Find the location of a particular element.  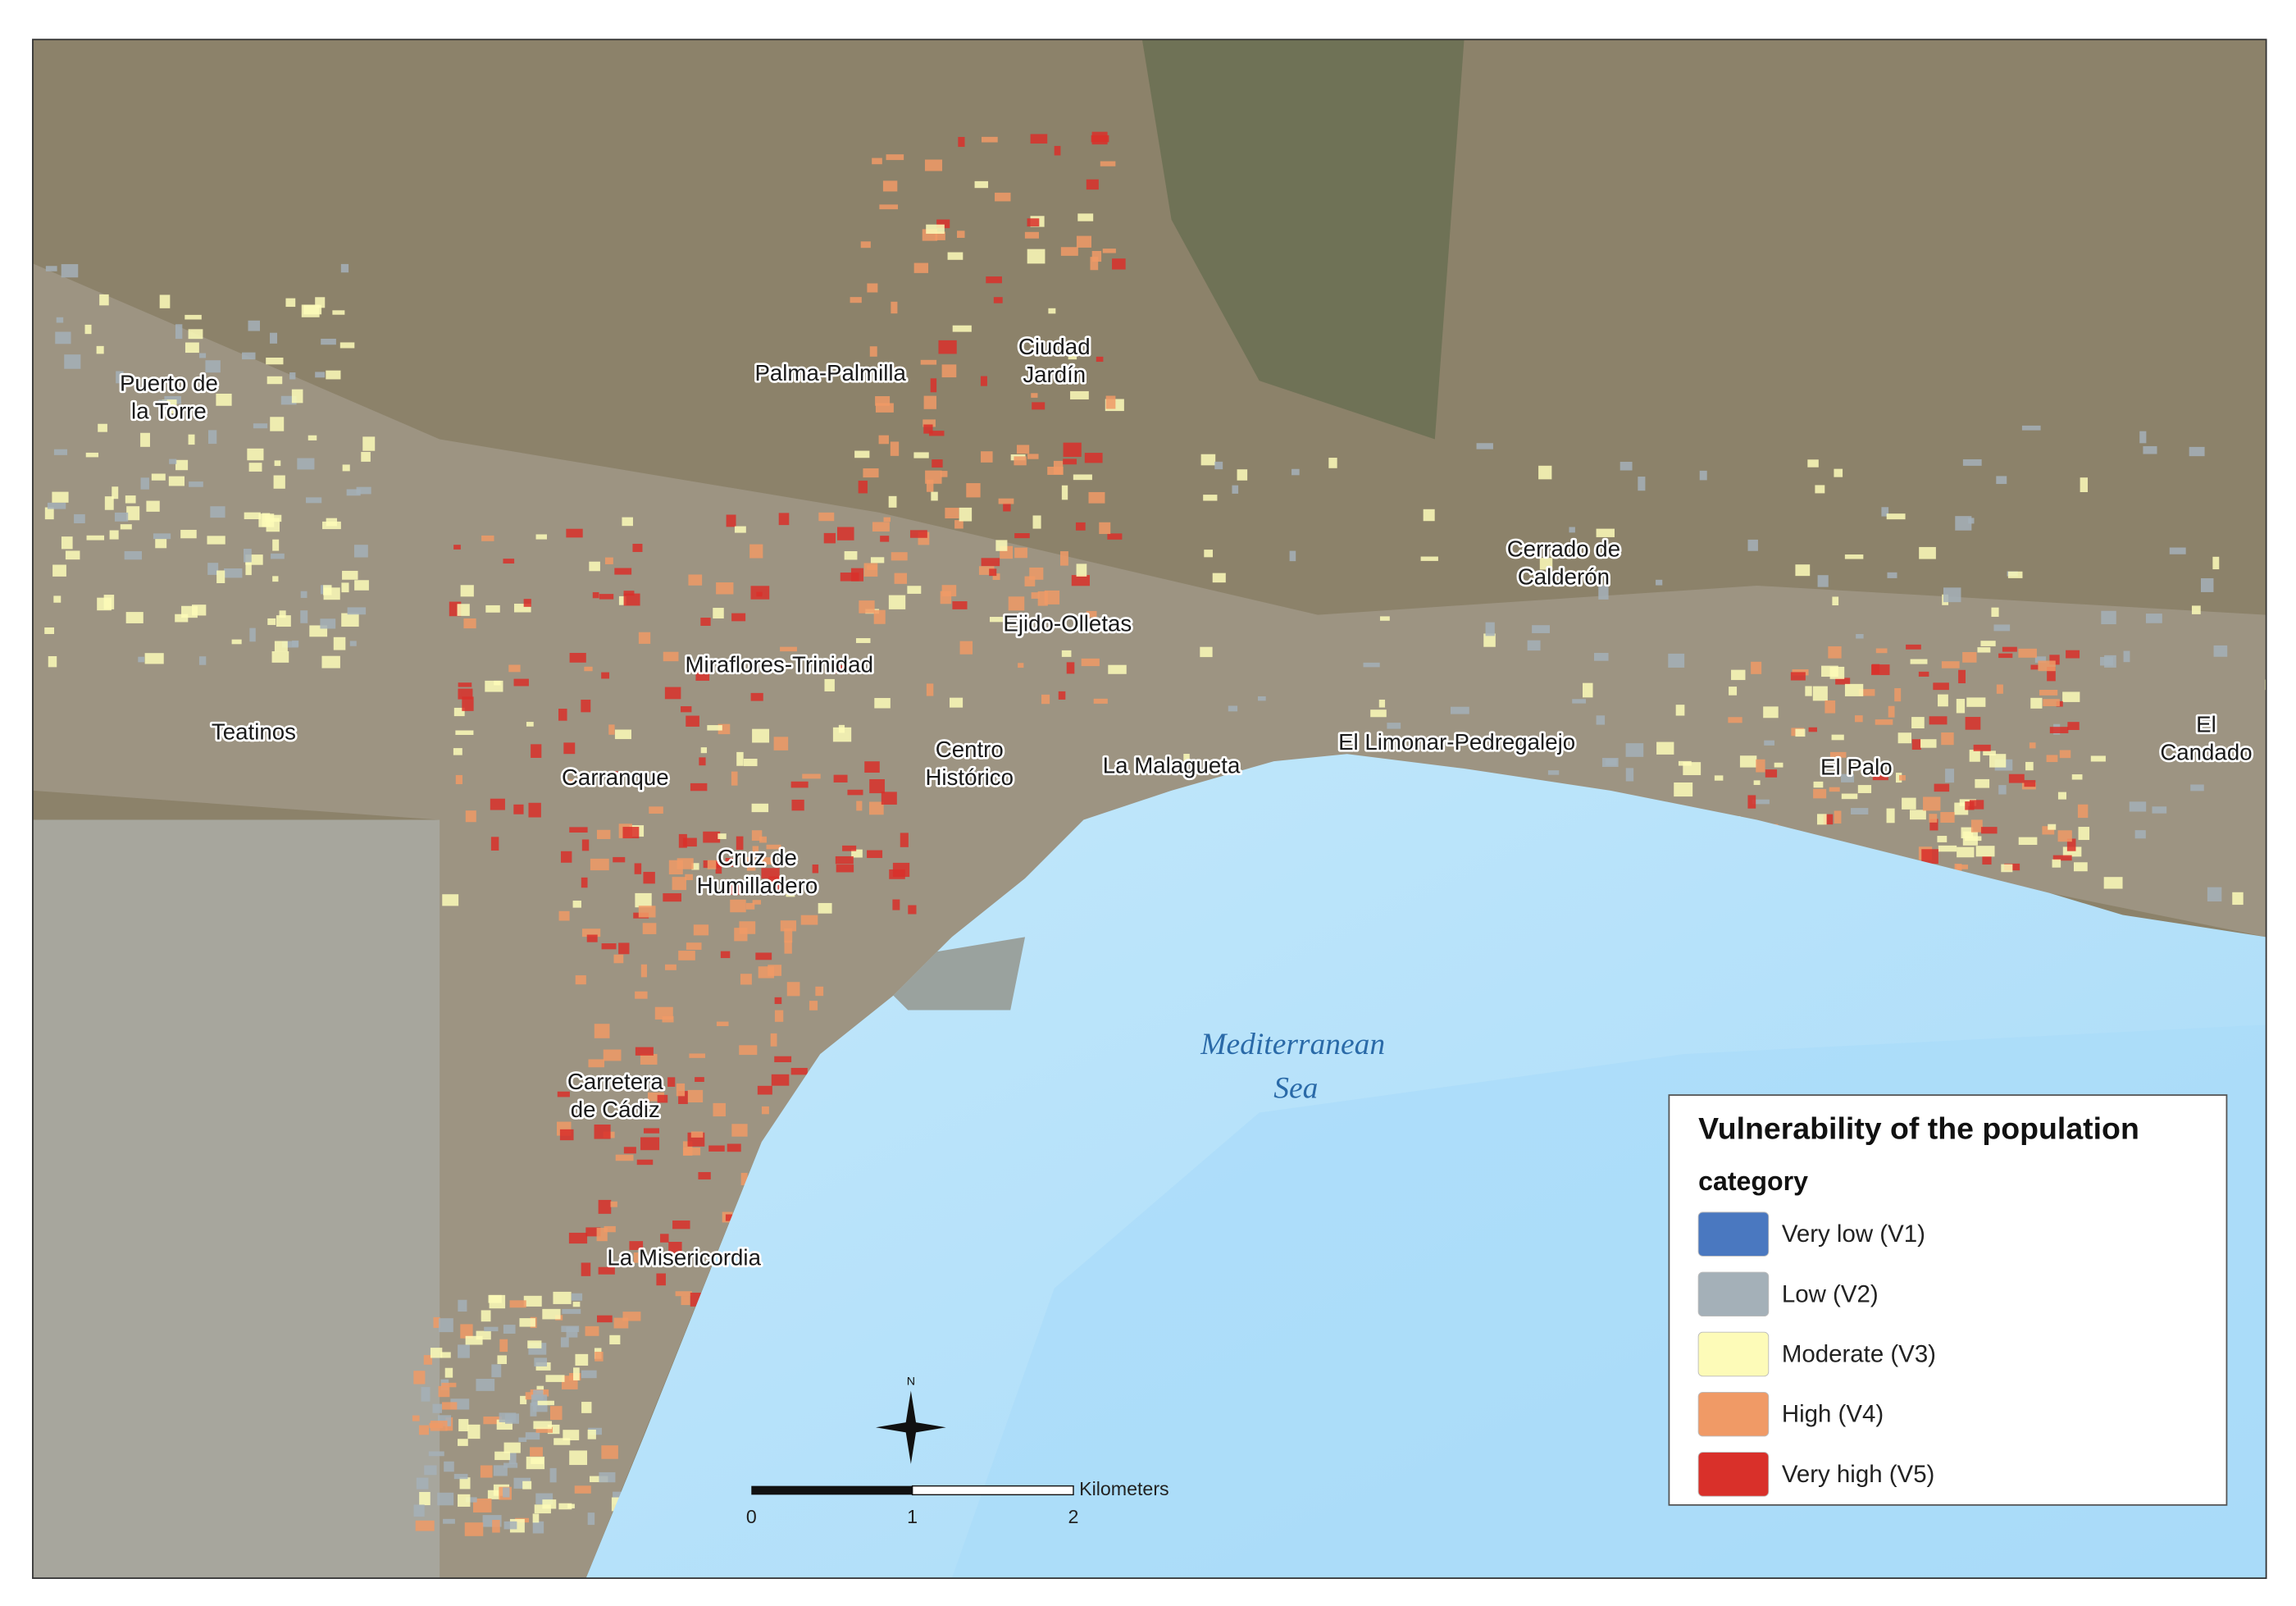

legend-swatch is located at coordinates (1733, 1414).